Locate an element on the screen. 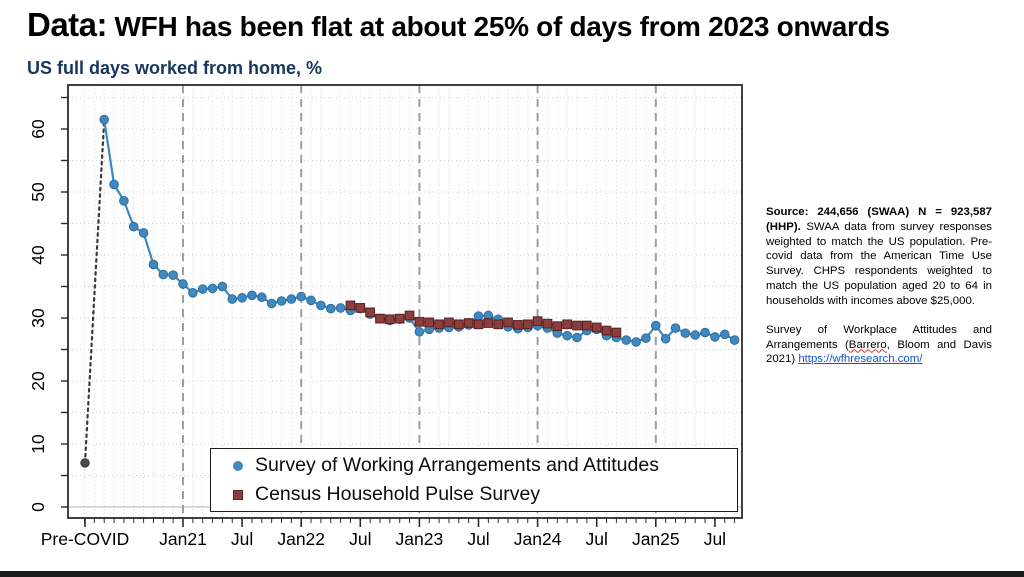  x-tick-label: Jan24 is located at coordinates (538, 539).